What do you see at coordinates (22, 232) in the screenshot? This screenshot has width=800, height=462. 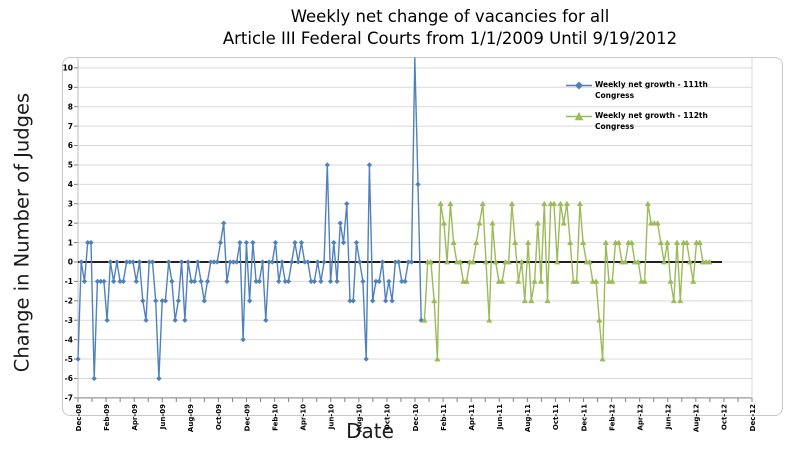 I see `y-axis-title: Change in Number of Judges` at bounding box center [22, 232].